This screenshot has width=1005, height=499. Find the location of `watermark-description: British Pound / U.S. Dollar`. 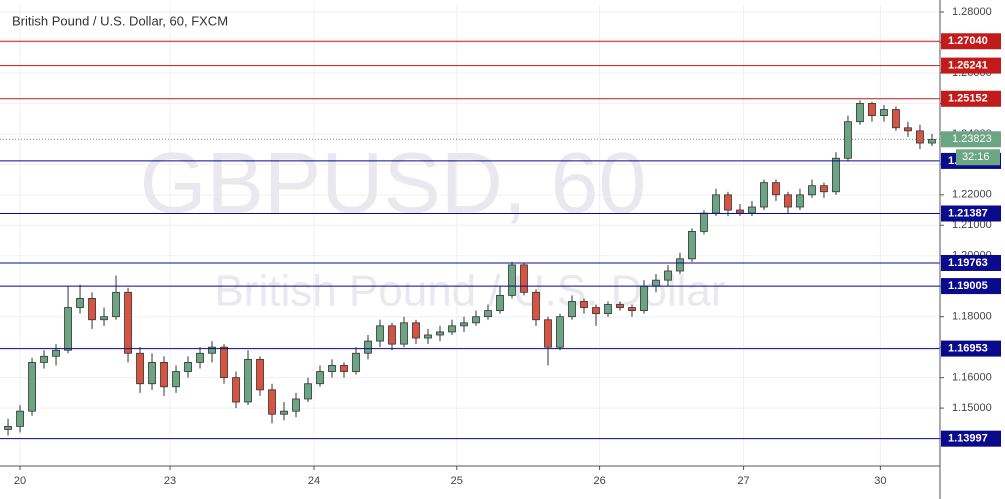

watermark-description: British Pound / U.S. Dollar is located at coordinates (469, 291).